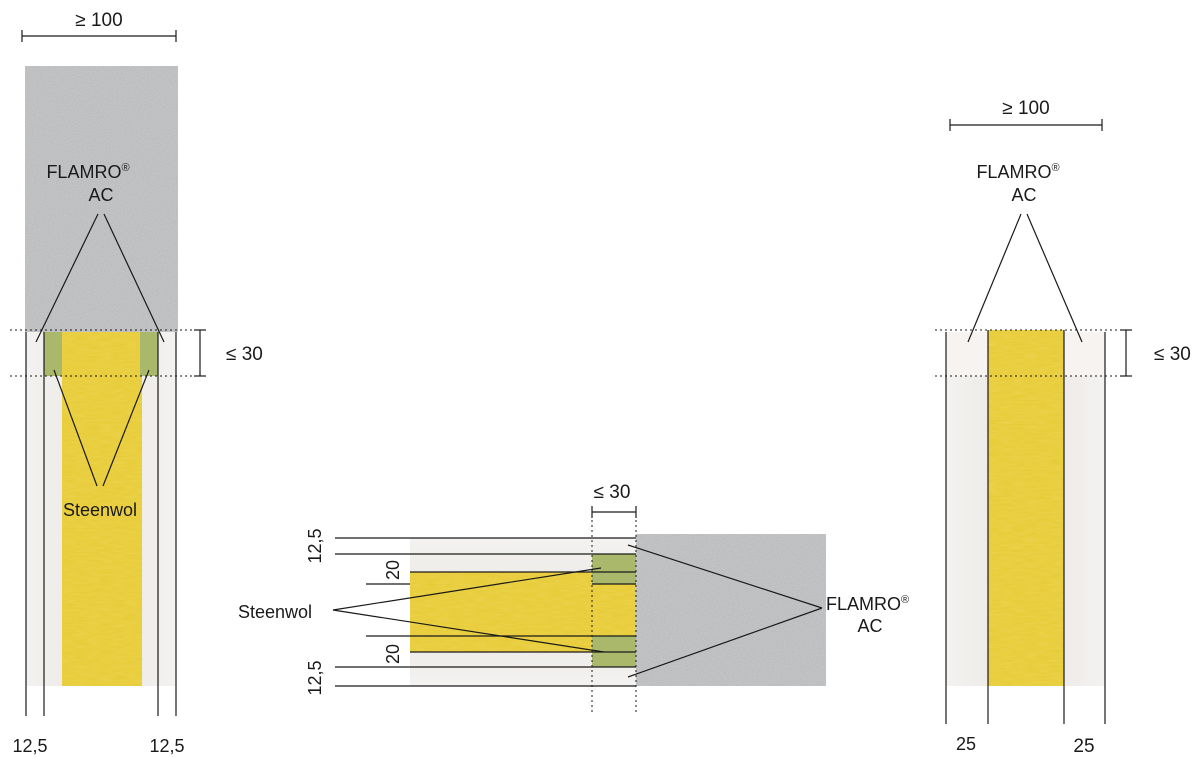 The height and width of the screenshot is (758, 1204). Describe the element at coordinates (966, 744) in the screenshot. I see `right-board-dim-left: 25` at that location.